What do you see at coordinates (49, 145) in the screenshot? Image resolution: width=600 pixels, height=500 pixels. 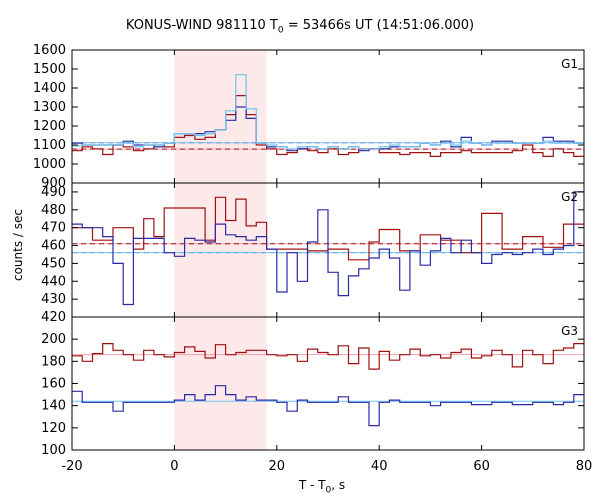 I see `panel-1-ytick-label: 1100` at bounding box center [49, 145].